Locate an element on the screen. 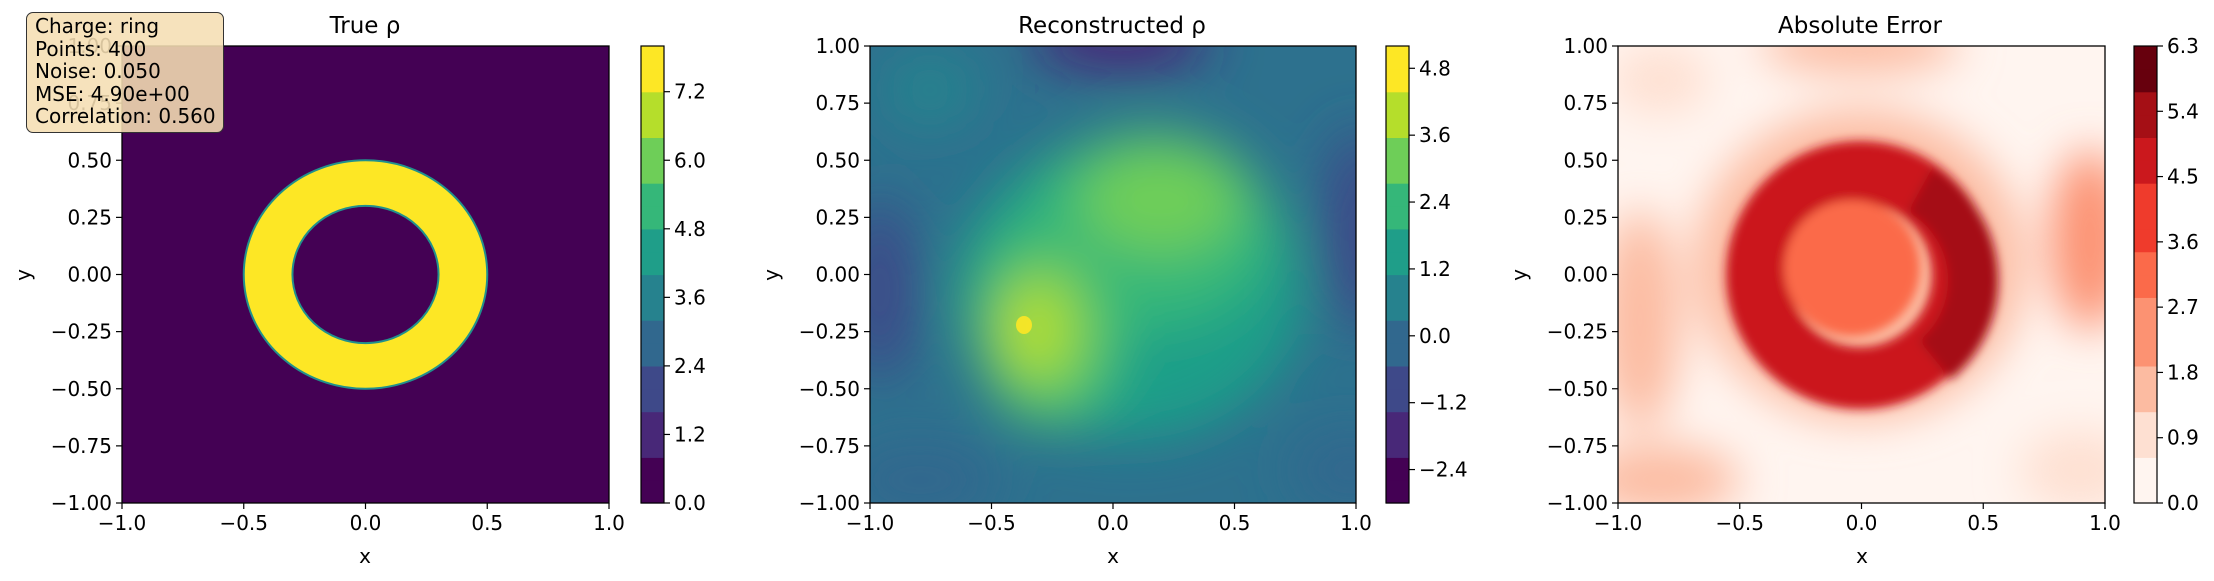 The height and width of the screenshot is (581, 2214). colorbar-tick-label: 4.5 is located at coordinates (2183, 177).